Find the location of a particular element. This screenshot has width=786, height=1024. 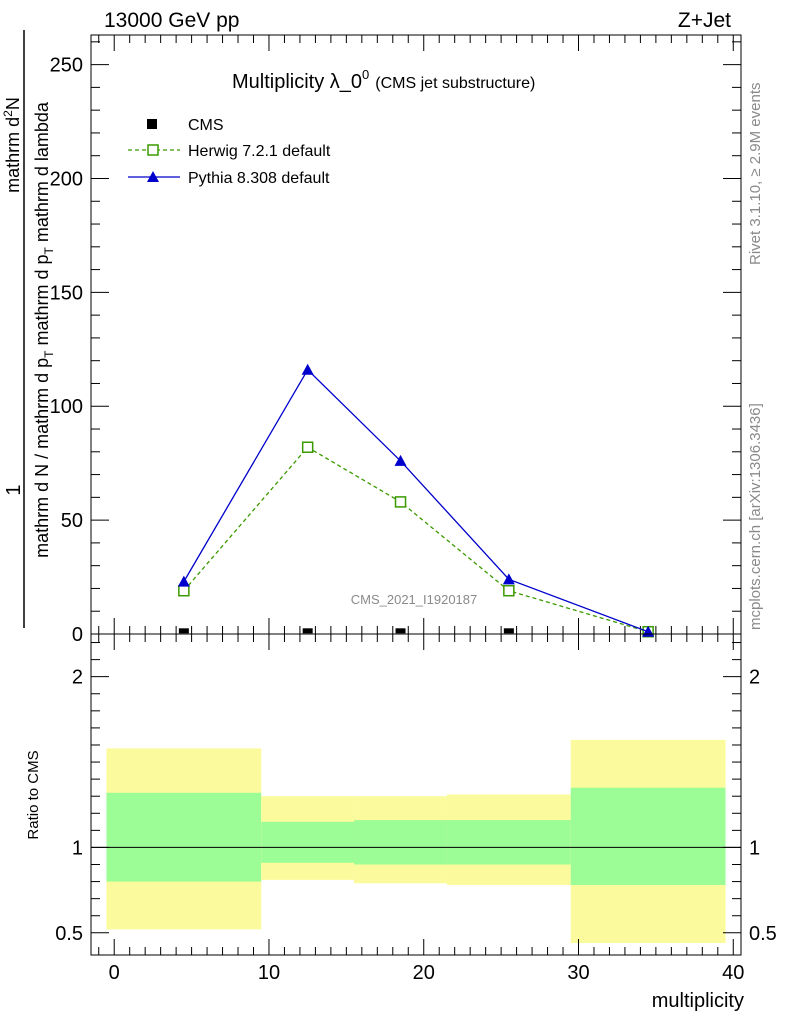

main-plot-ytick-labels: 0 50 100 150 200 250 is located at coordinates (66, 350).